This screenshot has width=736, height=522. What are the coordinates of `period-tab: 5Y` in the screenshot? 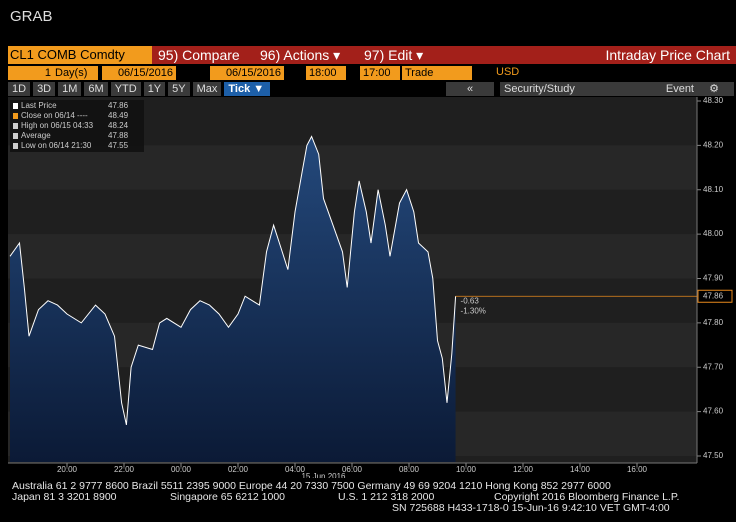 It's located at (179, 89).